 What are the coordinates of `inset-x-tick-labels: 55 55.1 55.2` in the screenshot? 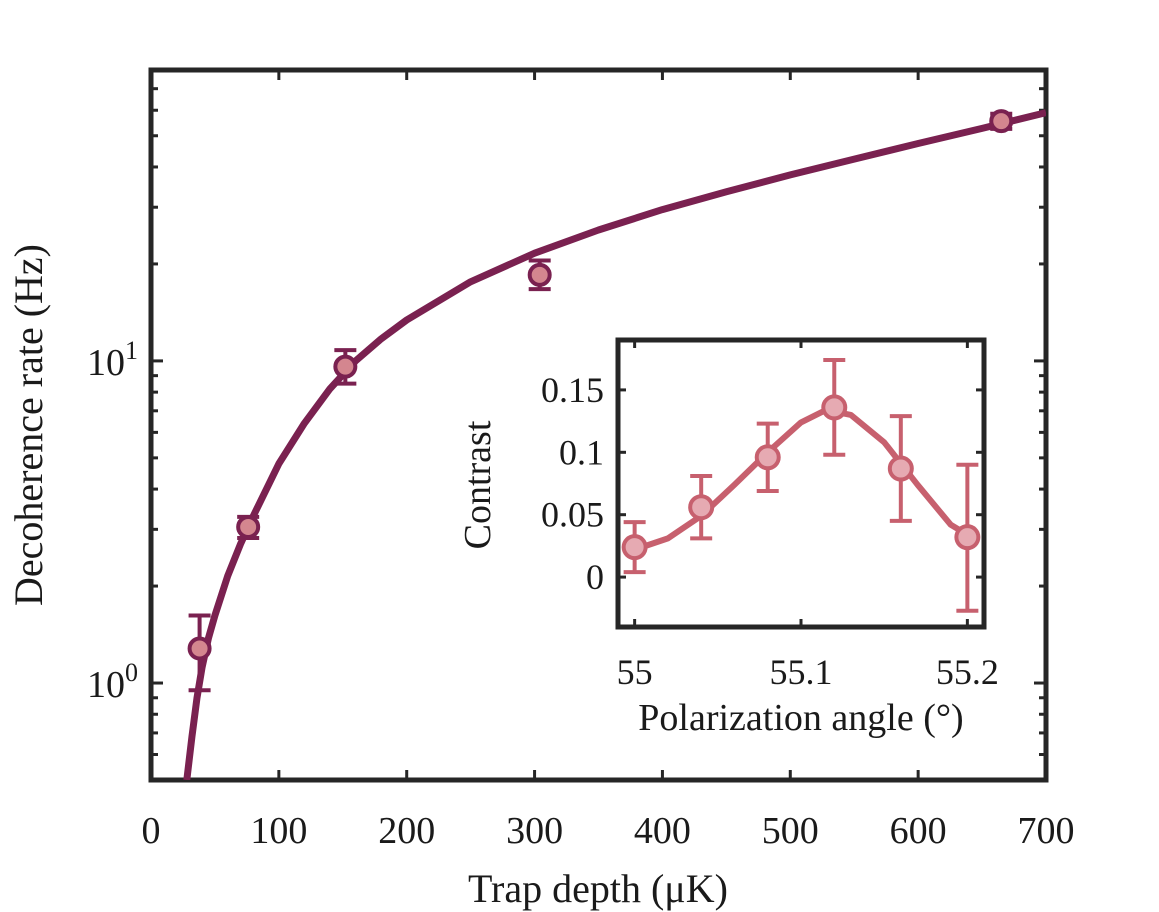 It's located at (808, 672).